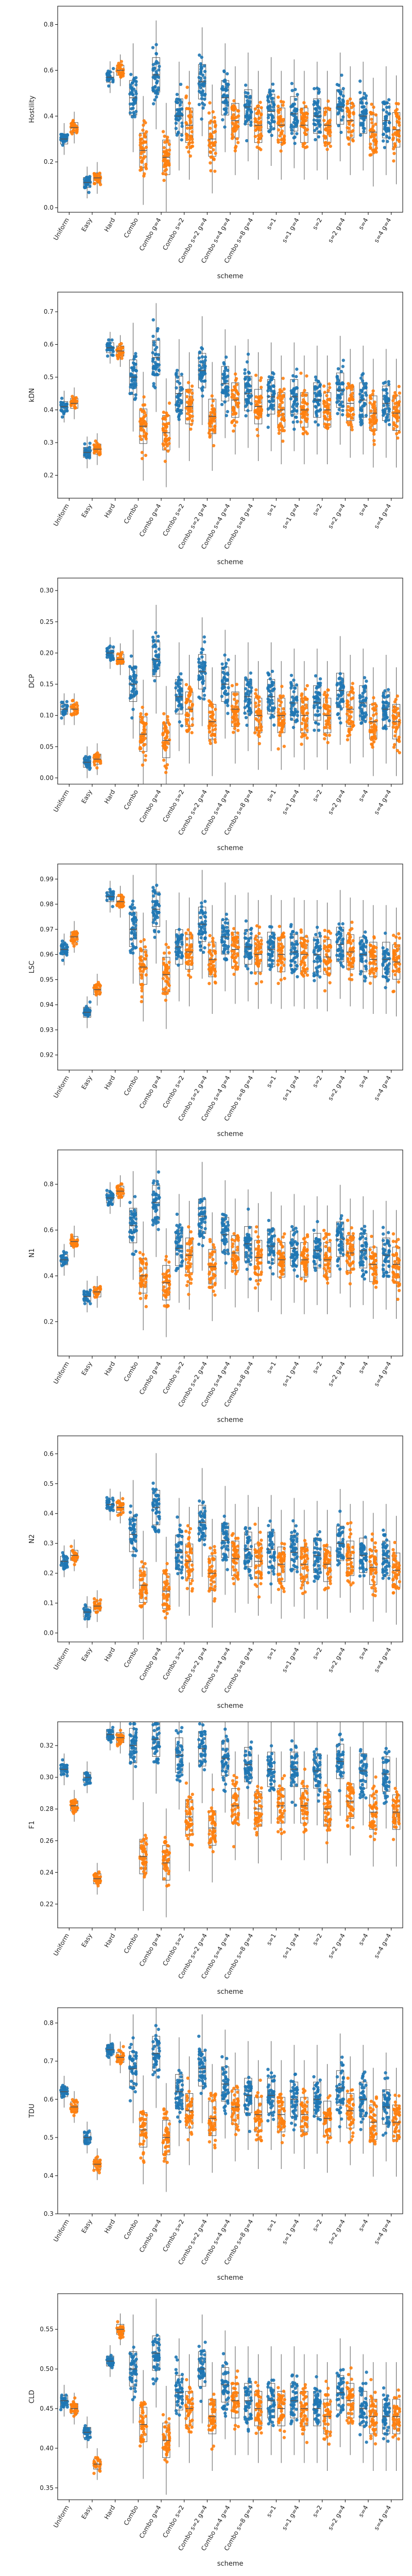 The width and height of the screenshot is (412, 2576). Describe the element at coordinates (47, 904) in the screenshot. I see `y-tick-label: 0.98` at that location.